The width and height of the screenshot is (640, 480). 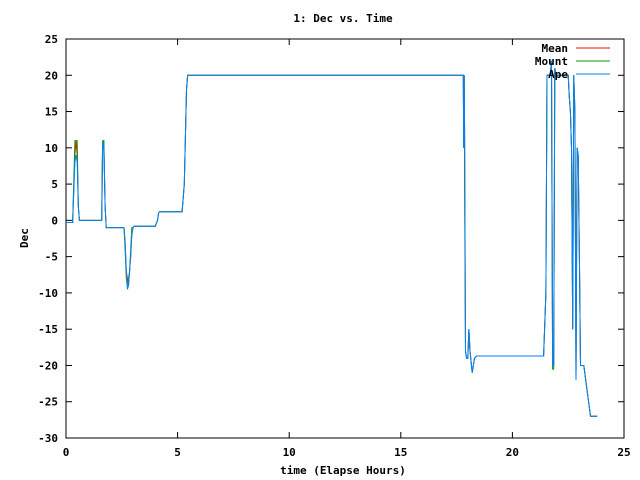 I want to click on chart-title: 1: Dec vs. Time, so click(x=343, y=18).